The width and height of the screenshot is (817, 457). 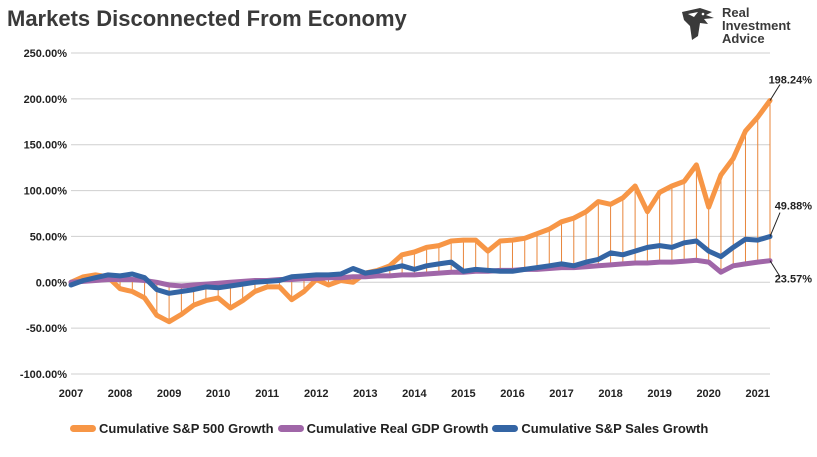 What do you see at coordinates (71, 394) in the screenshot?
I see `x-tick-label: 2007` at bounding box center [71, 394].